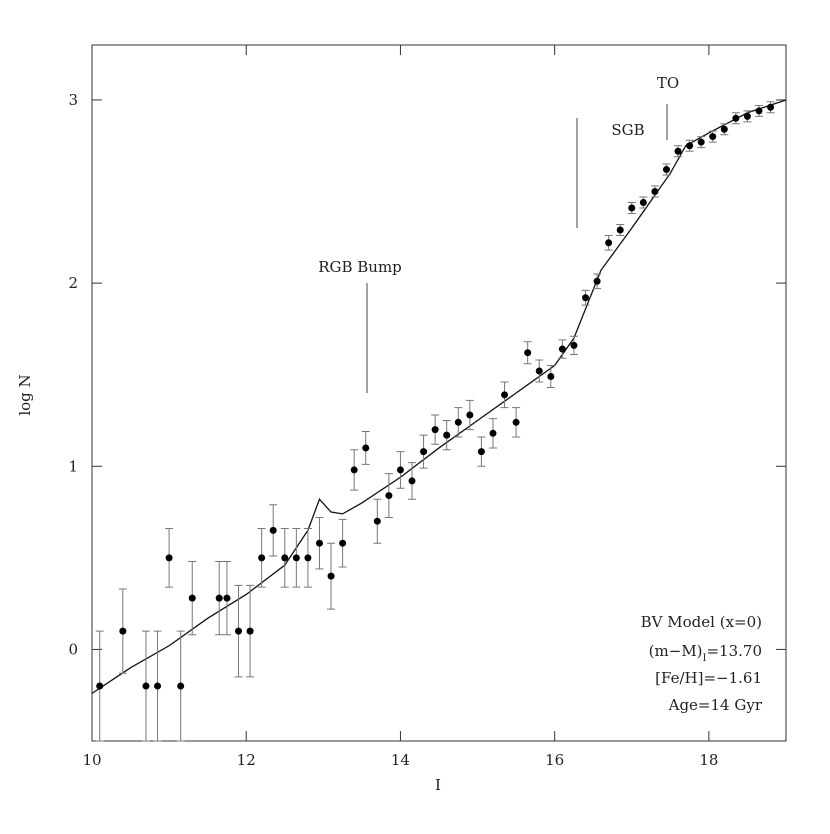 The image size is (830, 834). I want to click on legend-text: [Fe/H]=−1.61, so click(708, 678).